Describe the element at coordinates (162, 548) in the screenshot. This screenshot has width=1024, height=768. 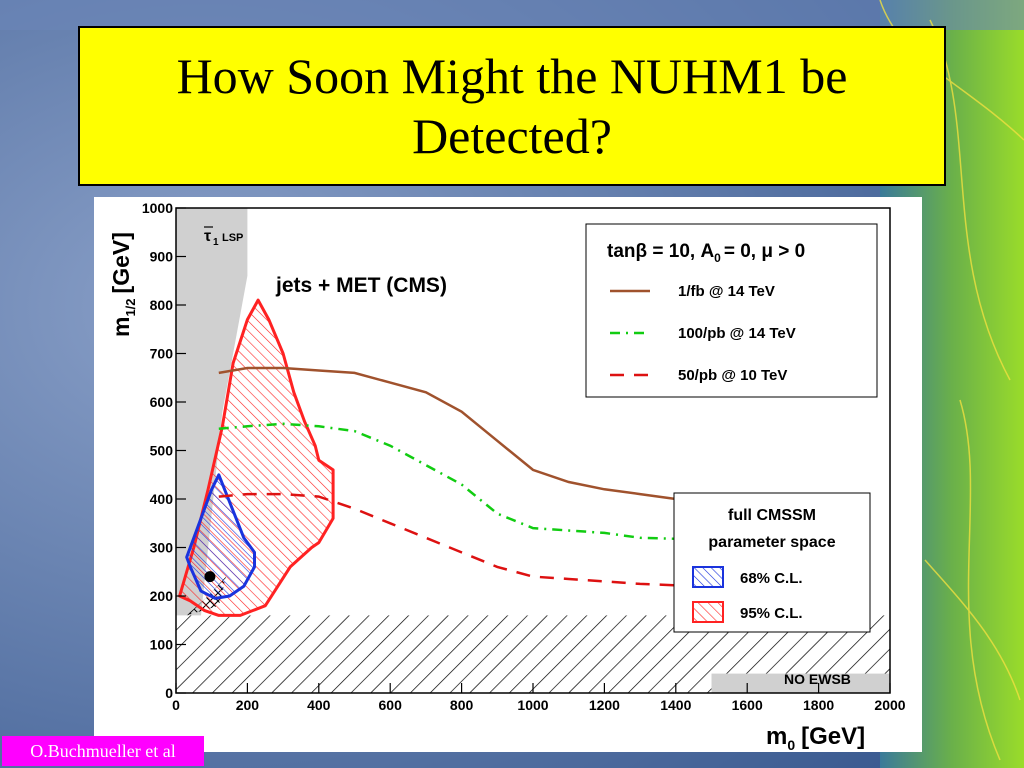
I see `y-tick-label: 300` at that location.